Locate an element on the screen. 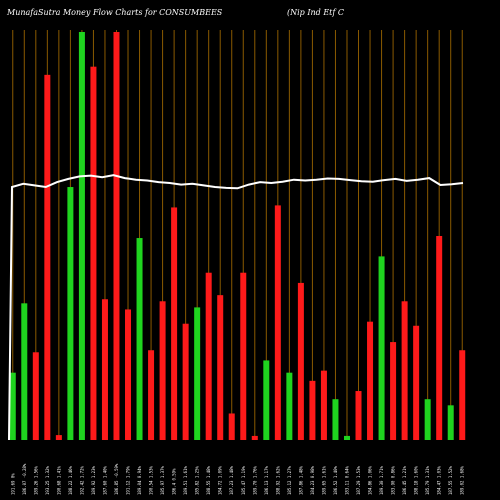 Image resolution: width=500 pixels, height=500 pixels. x-tick-label: 188.92 1.62% is located at coordinates (277, 480).